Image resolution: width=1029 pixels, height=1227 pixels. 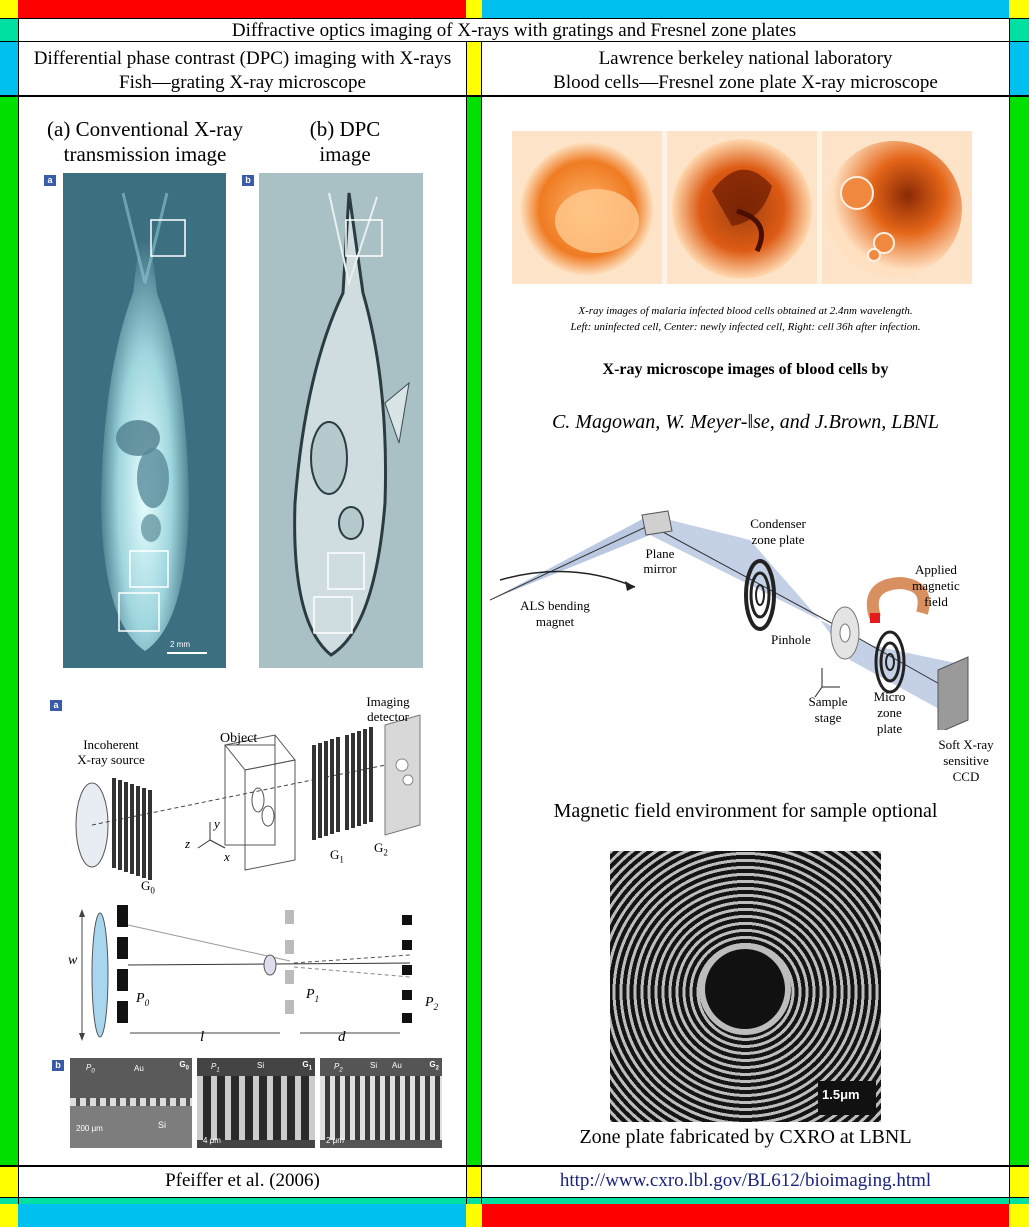 What do you see at coordinates (239, 738) in the screenshot?
I see `label-object: Object` at bounding box center [239, 738].